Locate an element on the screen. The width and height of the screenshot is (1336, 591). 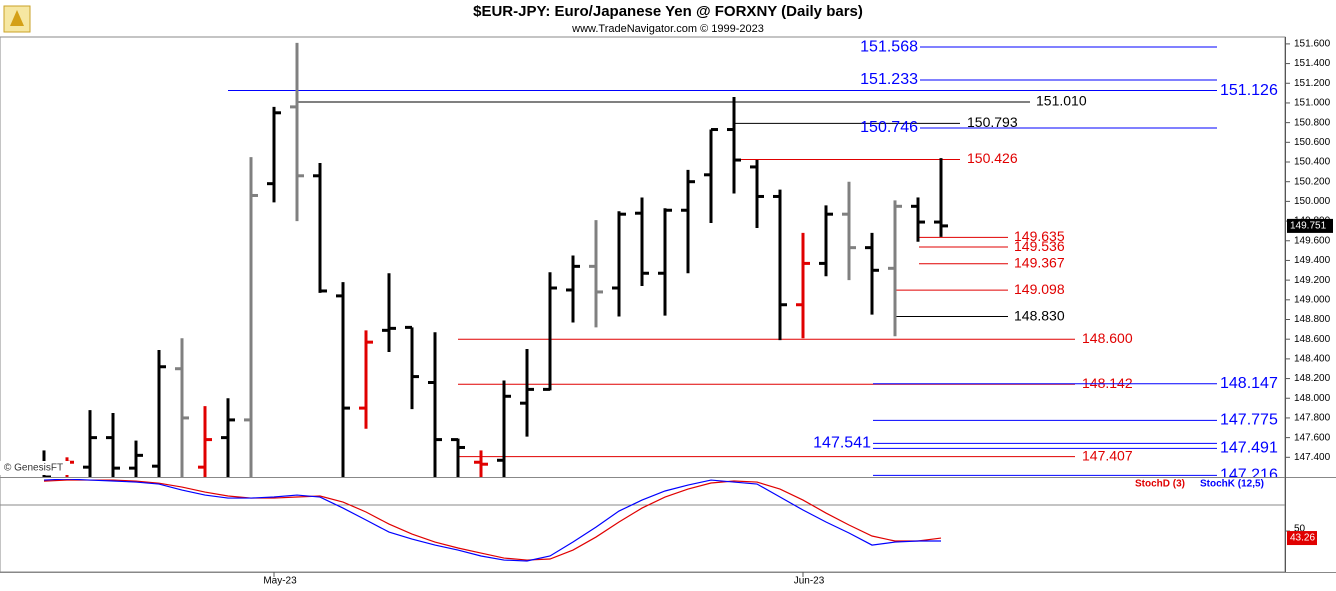
y-tick-label: 150.200 is located at coordinates (1312, 181).